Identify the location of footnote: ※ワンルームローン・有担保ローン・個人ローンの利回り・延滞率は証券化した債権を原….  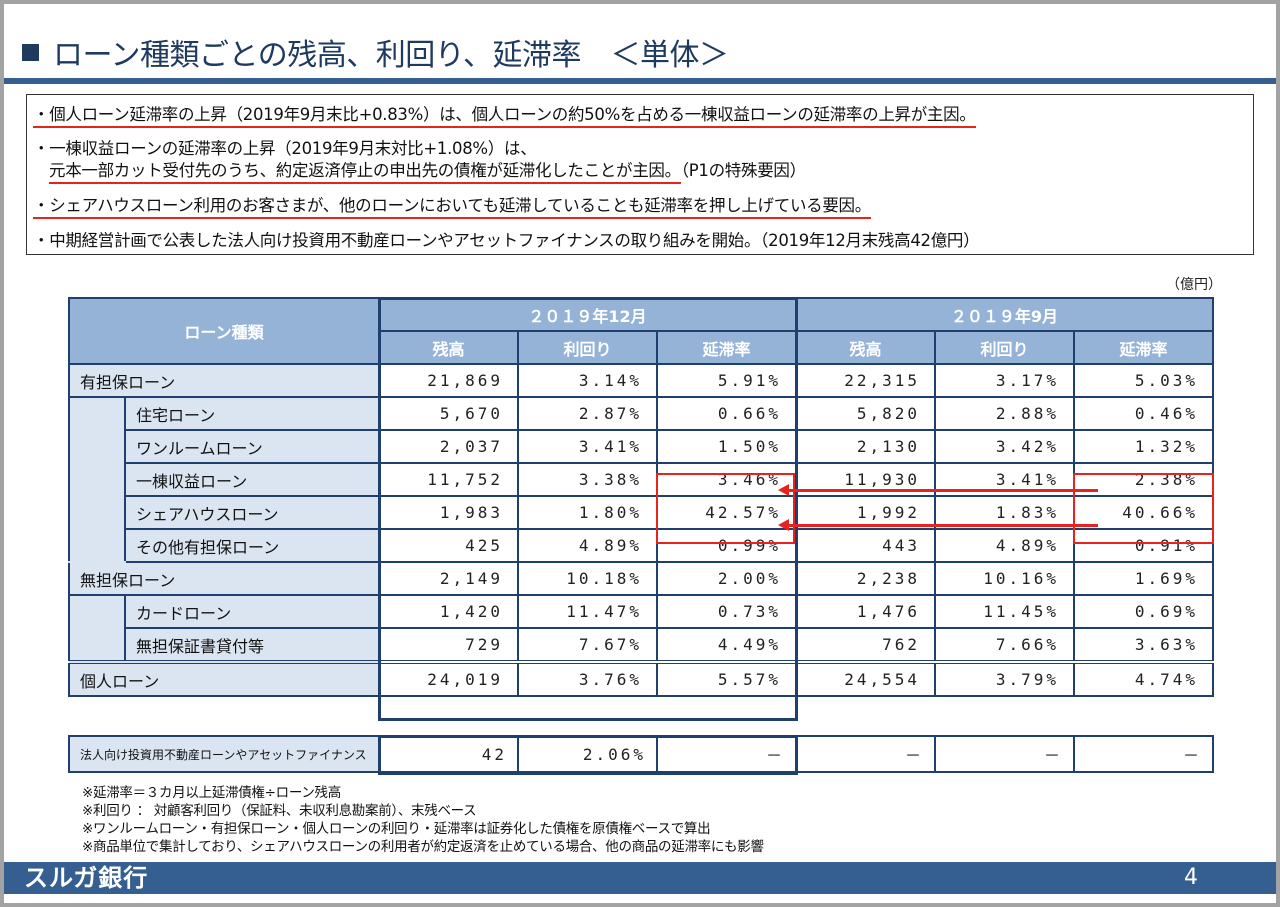
(396, 829).